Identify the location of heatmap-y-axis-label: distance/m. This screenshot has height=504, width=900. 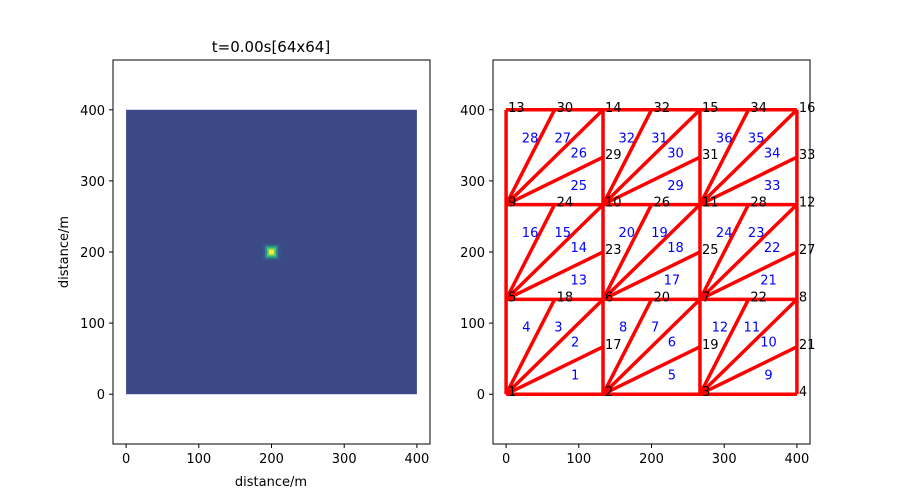
(64, 252).